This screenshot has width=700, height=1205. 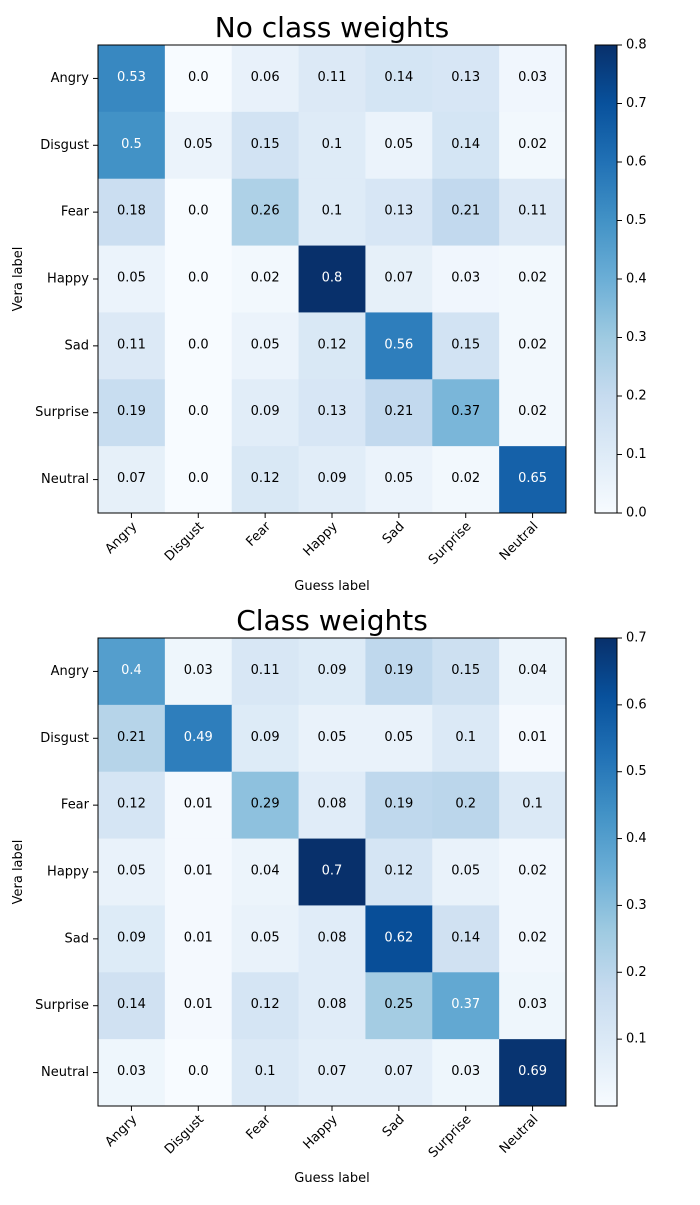 I want to click on cell-value-label: 0.14, so click(x=398, y=77).